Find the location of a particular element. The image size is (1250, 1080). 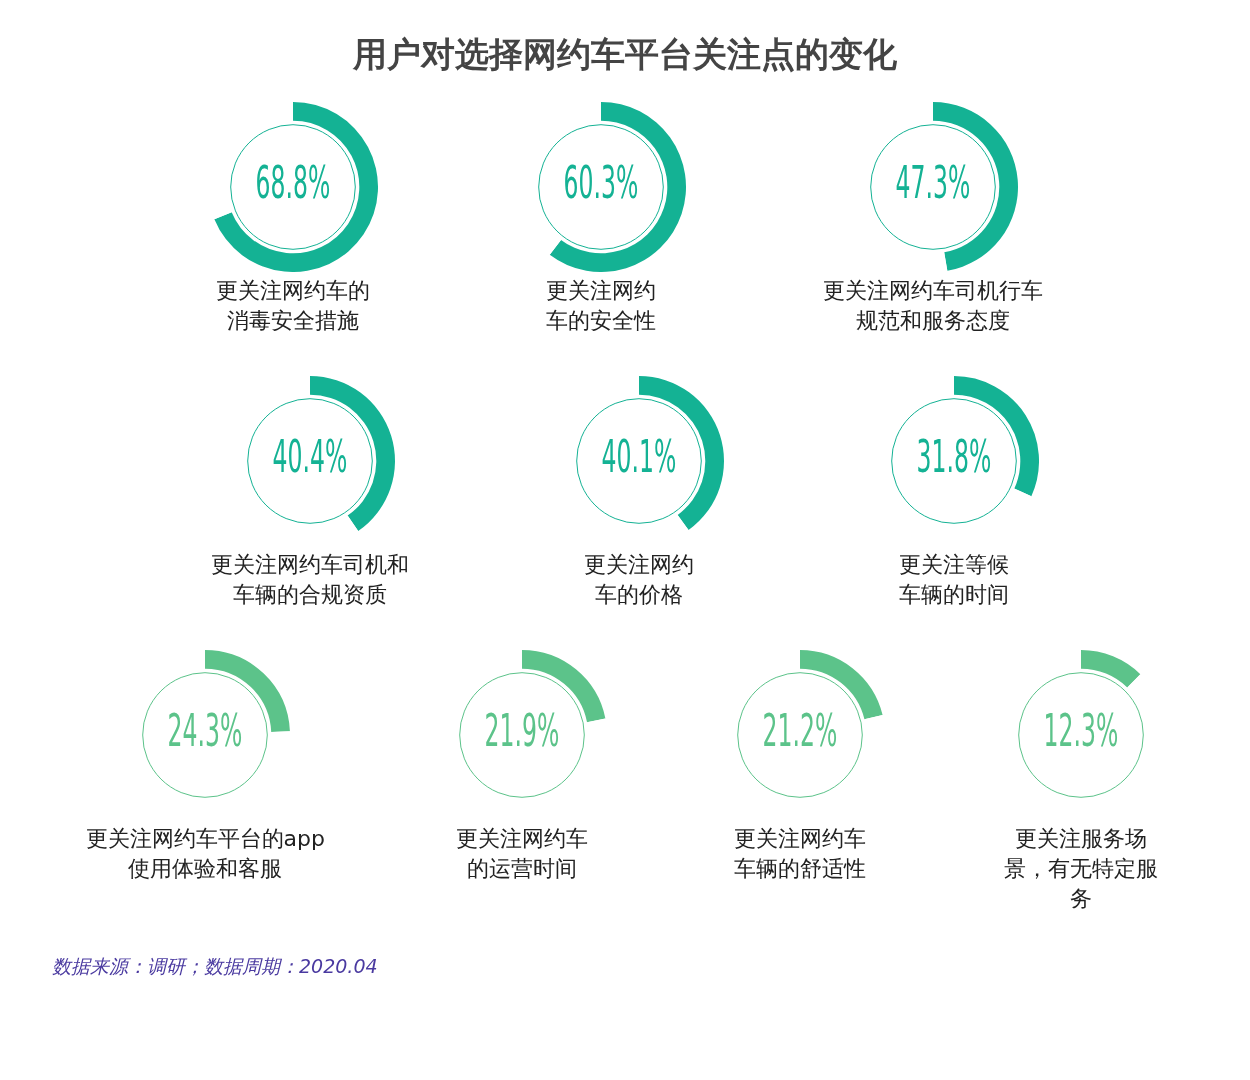

data-label: 24.3% is located at coordinates (205, 731).